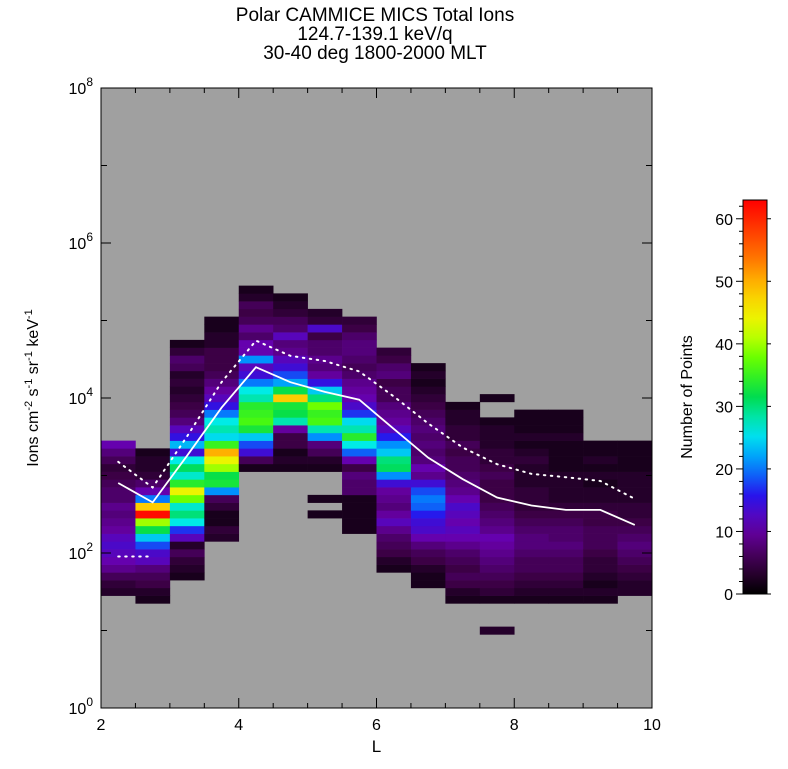  What do you see at coordinates (376, 746) in the screenshot?
I see `x-axis-label: L` at bounding box center [376, 746].